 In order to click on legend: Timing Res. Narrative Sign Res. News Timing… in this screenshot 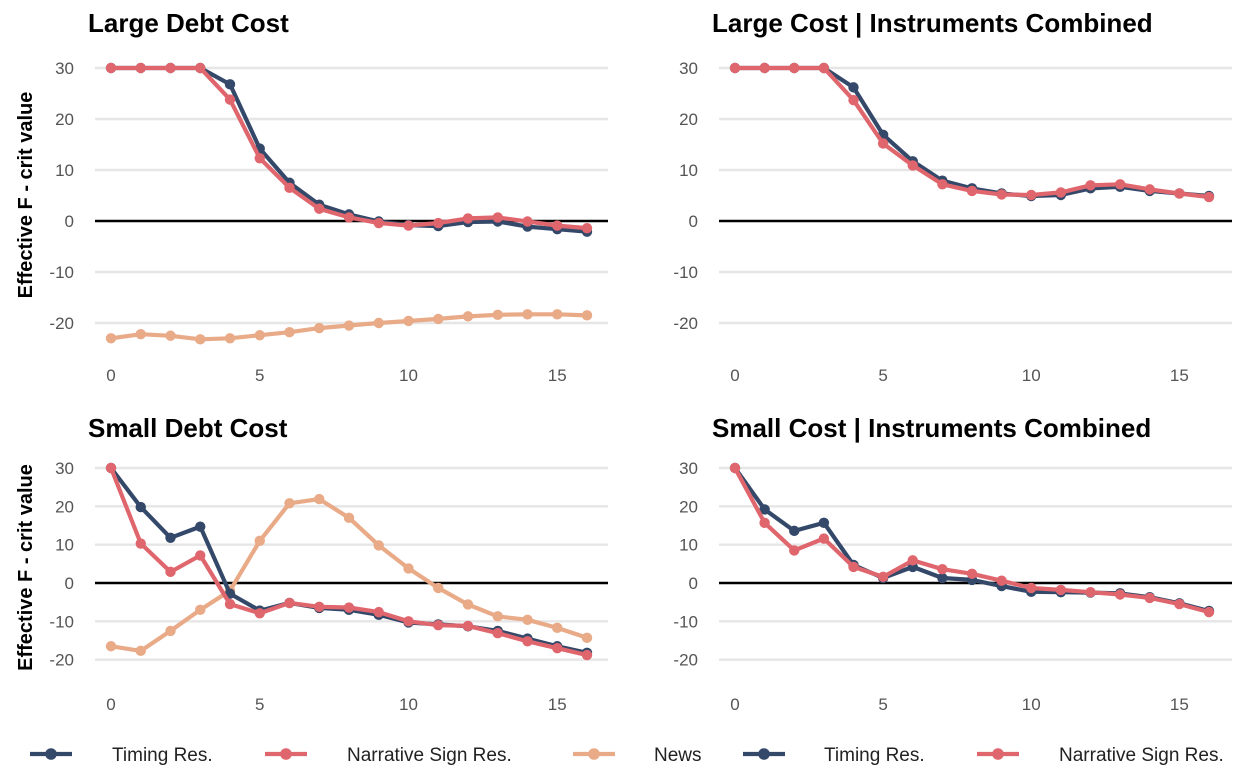, I will do `click(627, 755)`.